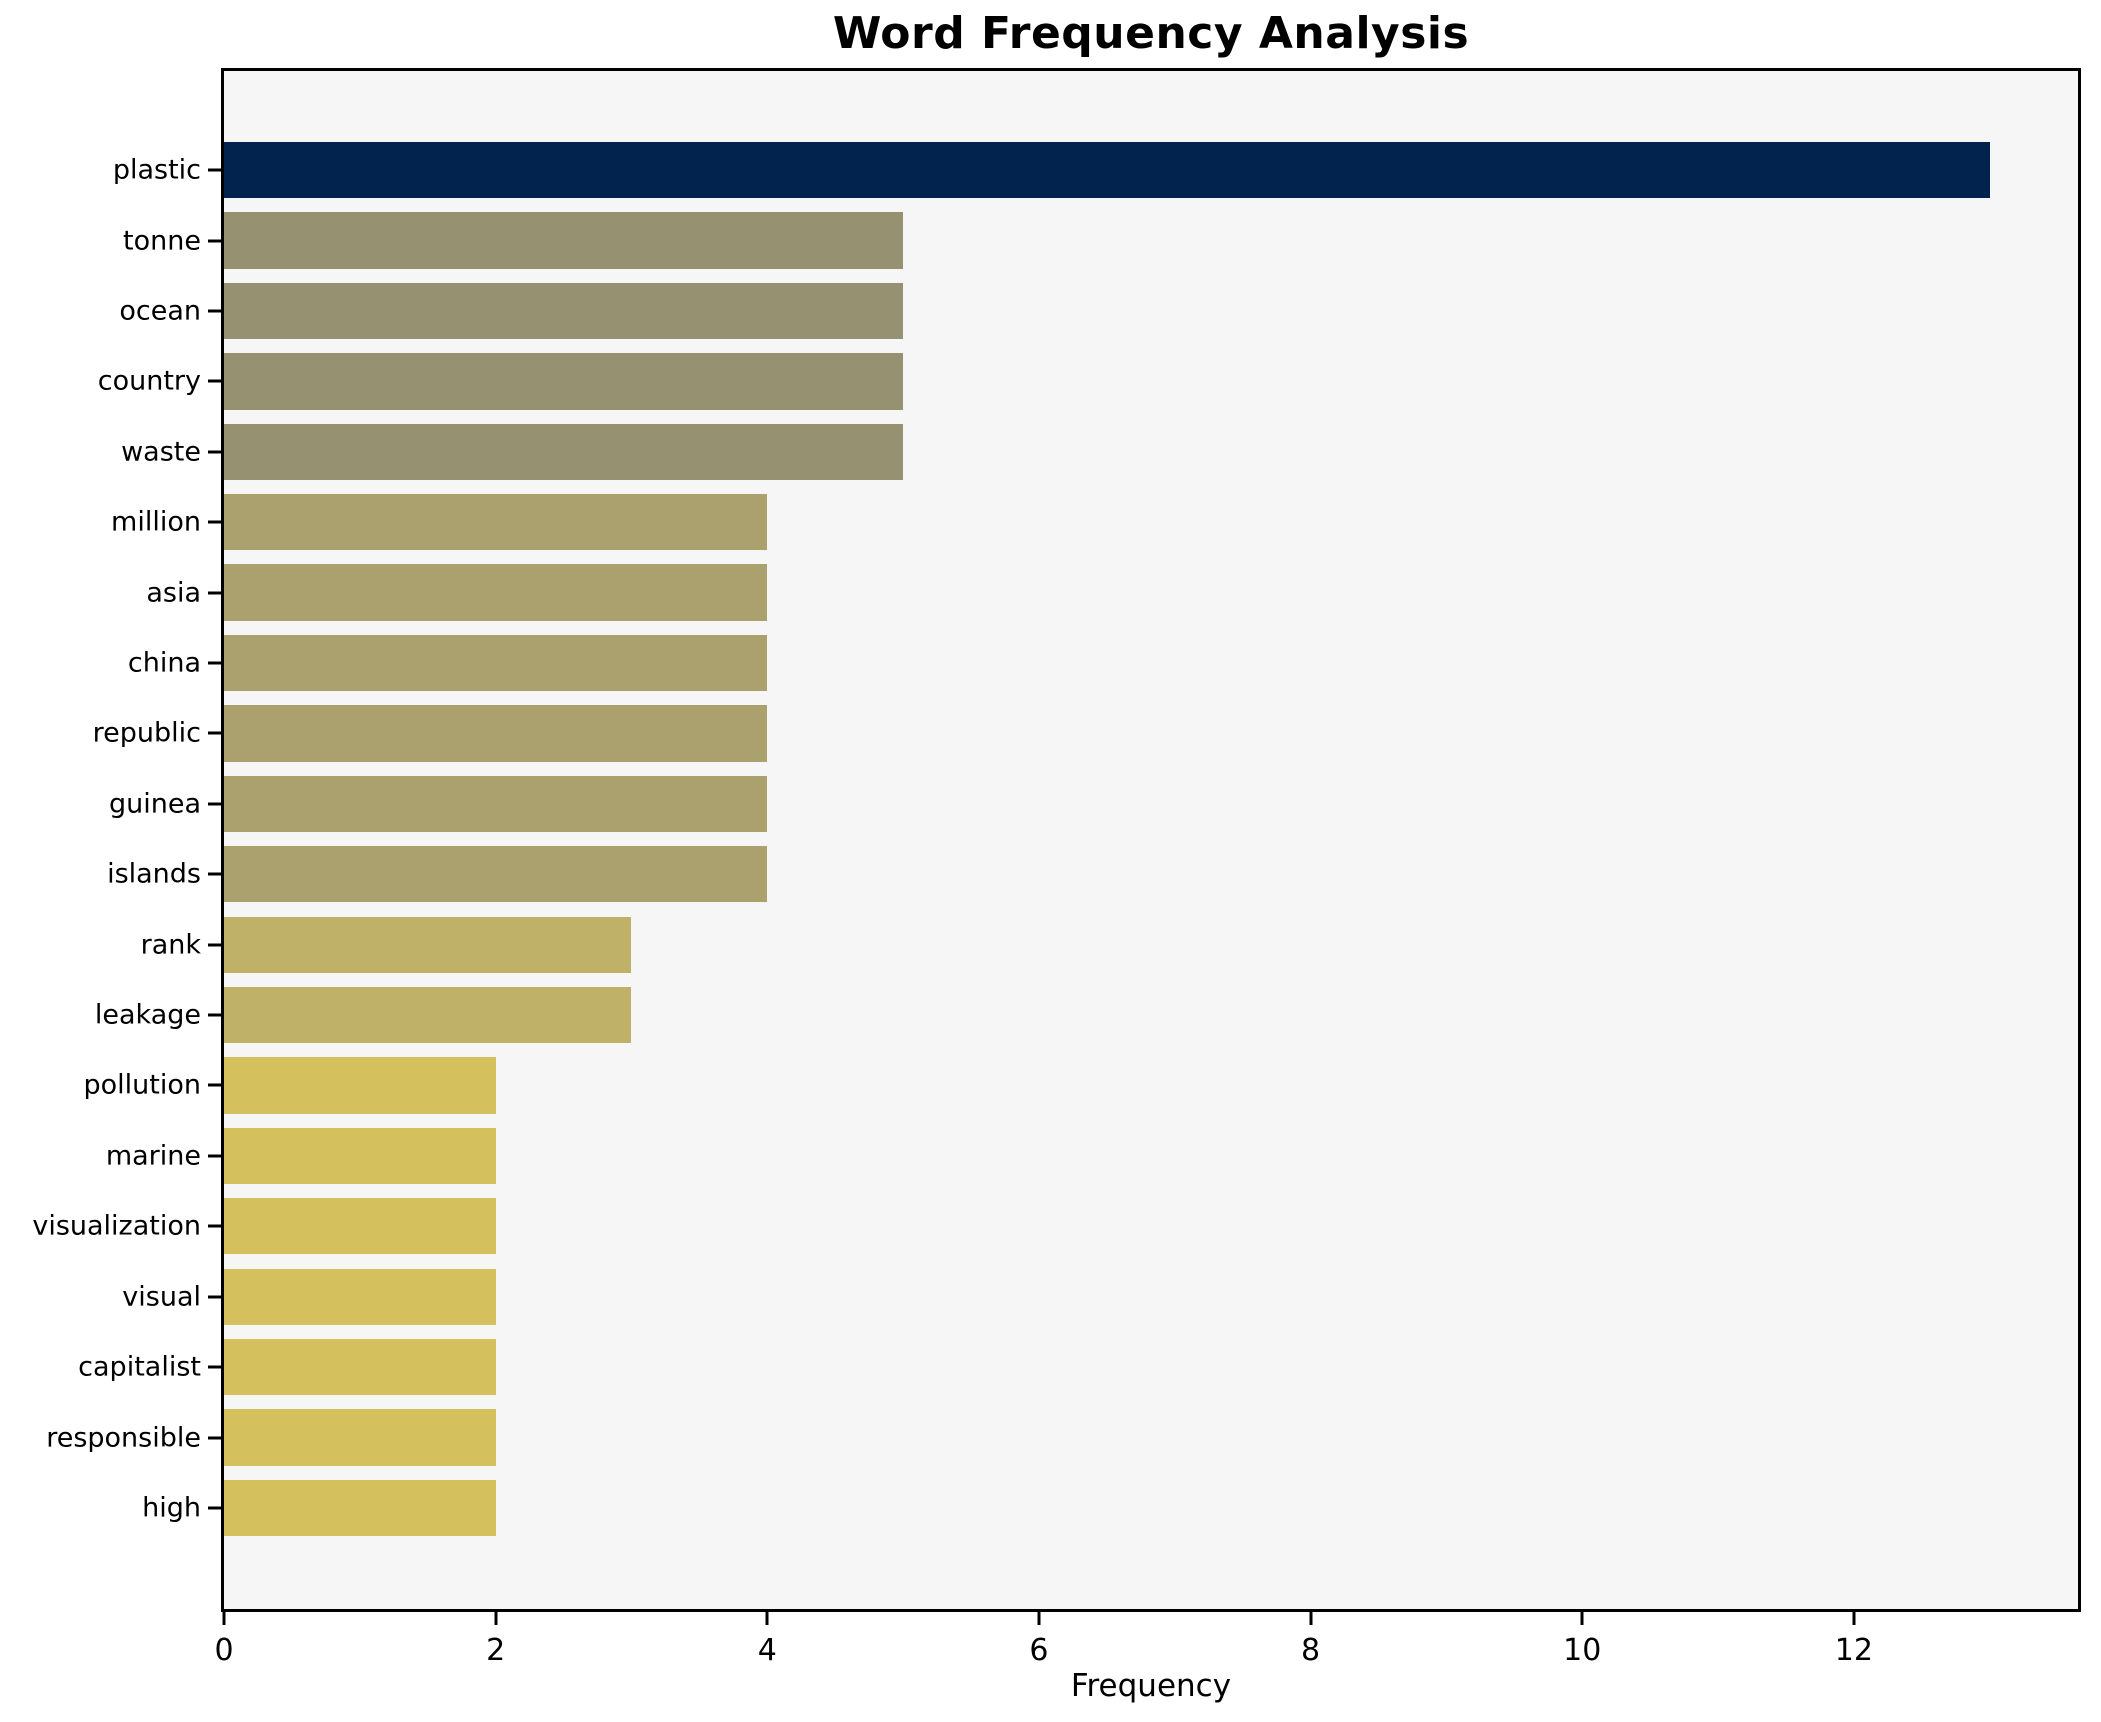 This screenshot has width=2101, height=1722. Describe the element at coordinates (1311, 1650) in the screenshot. I see `x-tick-label: 8` at that location.